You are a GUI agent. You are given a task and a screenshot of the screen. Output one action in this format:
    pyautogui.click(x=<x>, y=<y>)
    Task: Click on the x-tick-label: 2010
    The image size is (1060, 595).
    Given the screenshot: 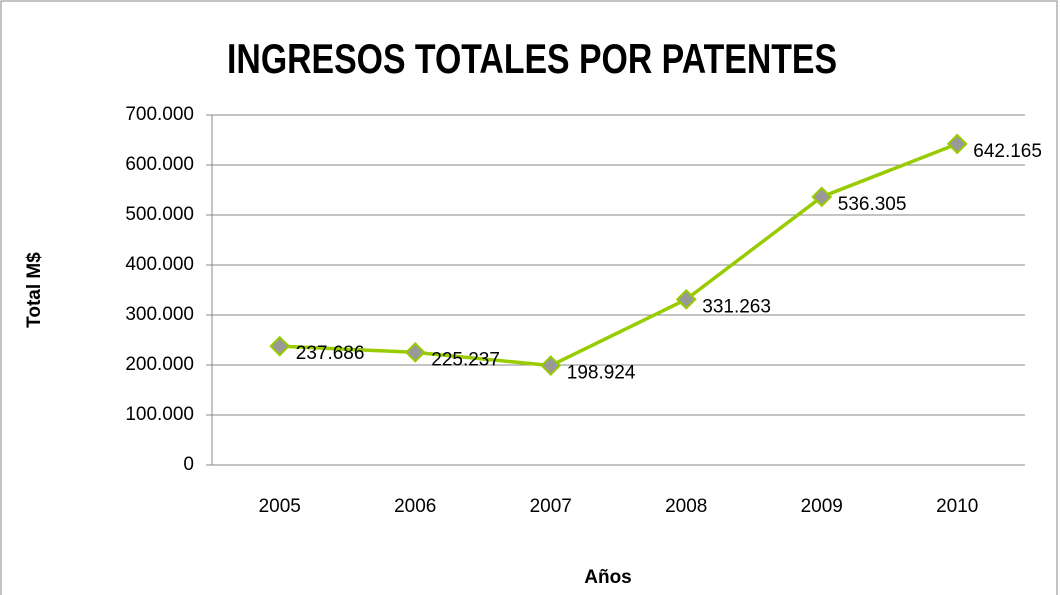 What is the action you would take?
    pyautogui.click(x=957, y=506)
    